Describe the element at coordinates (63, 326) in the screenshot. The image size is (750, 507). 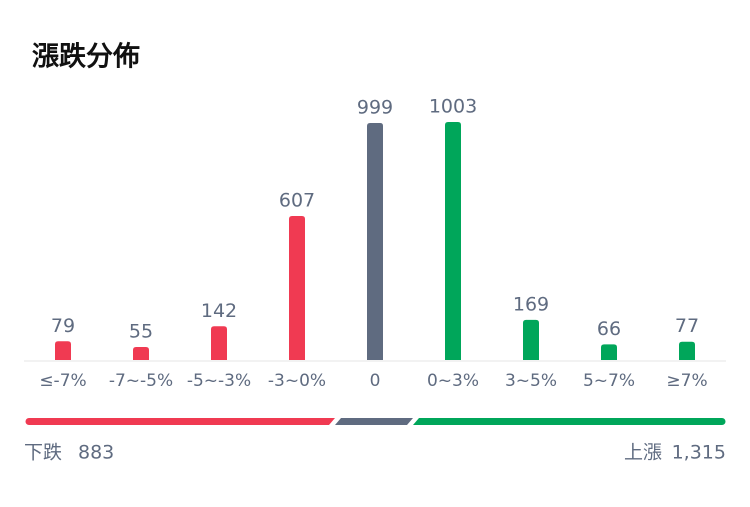
I see `value-label: 79` at that location.